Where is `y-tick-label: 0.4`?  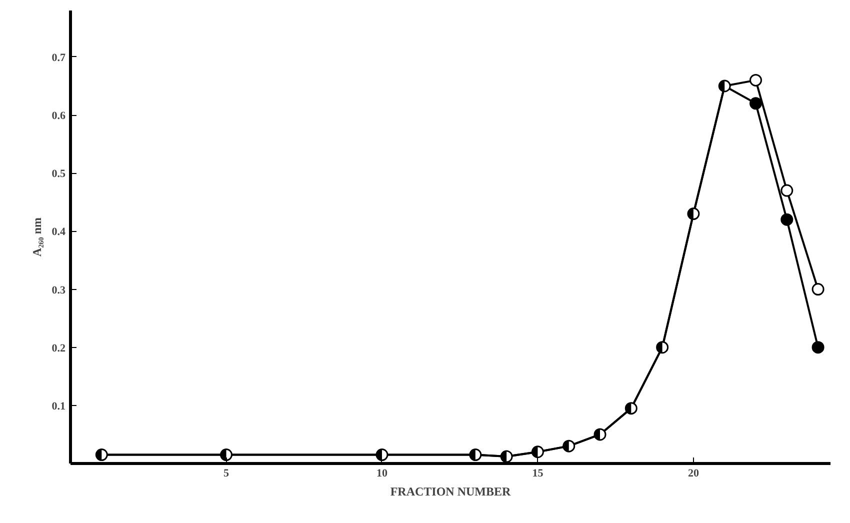
y-tick-label: 0.4 is located at coordinates (59, 232).